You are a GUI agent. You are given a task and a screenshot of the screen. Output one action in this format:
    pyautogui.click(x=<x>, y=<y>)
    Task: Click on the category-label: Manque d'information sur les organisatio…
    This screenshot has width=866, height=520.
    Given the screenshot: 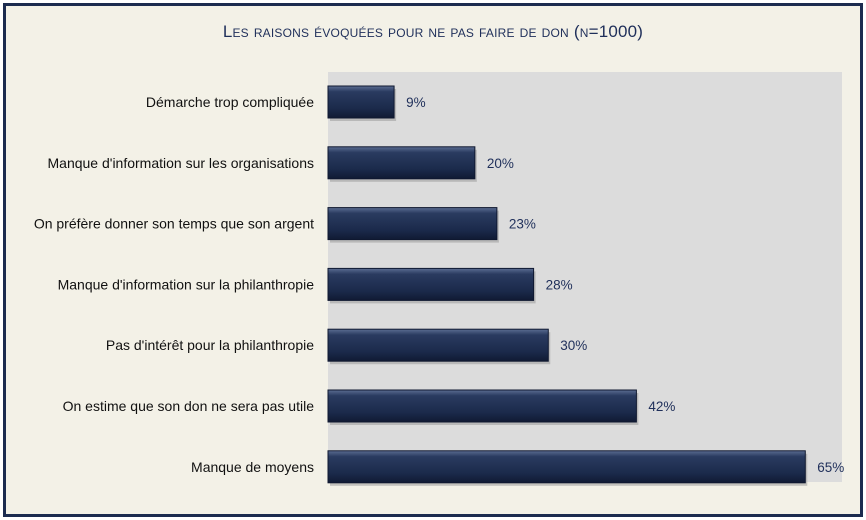 What is the action you would take?
    pyautogui.click(x=181, y=163)
    